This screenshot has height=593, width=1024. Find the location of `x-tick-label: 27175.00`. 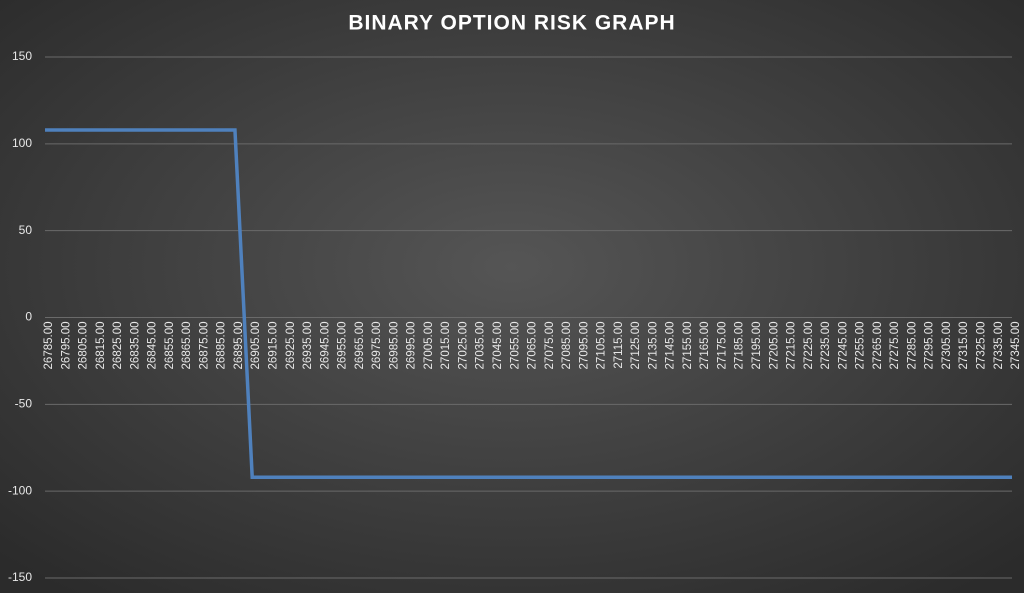

x-tick-label: 27175.00 is located at coordinates (722, 346).